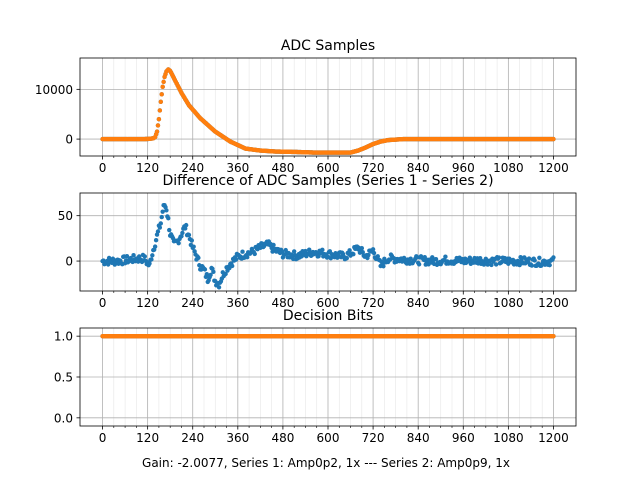 This screenshot has height=480, width=640. Describe the element at coordinates (328, 46) in the screenshot. I see `chart-title: ADC Samples` at that location.